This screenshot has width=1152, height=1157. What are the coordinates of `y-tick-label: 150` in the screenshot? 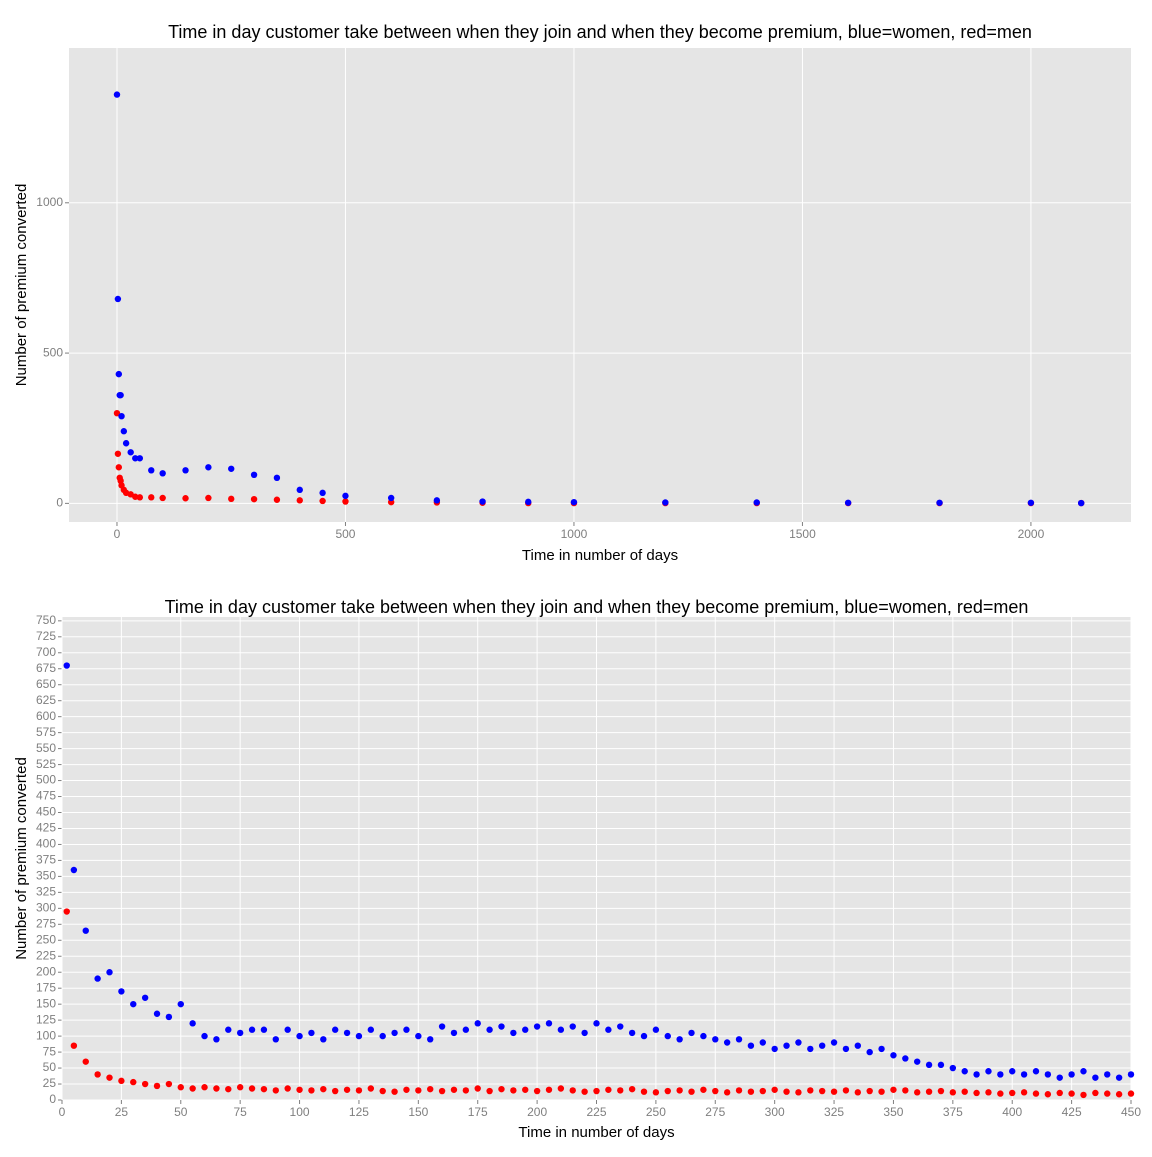 It's located at (46, 1003).